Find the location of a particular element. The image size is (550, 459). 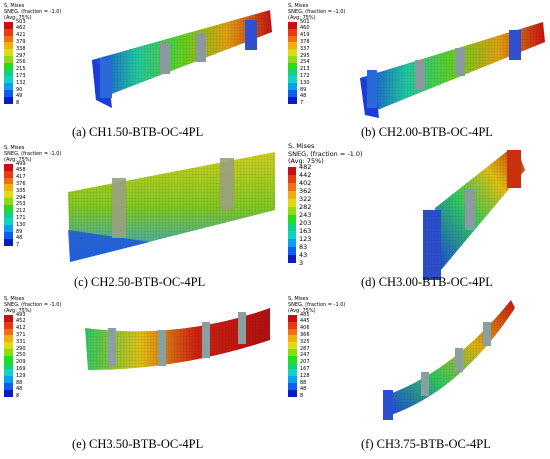

legend-tick-label: 8 is located at coordinates (302, 396).